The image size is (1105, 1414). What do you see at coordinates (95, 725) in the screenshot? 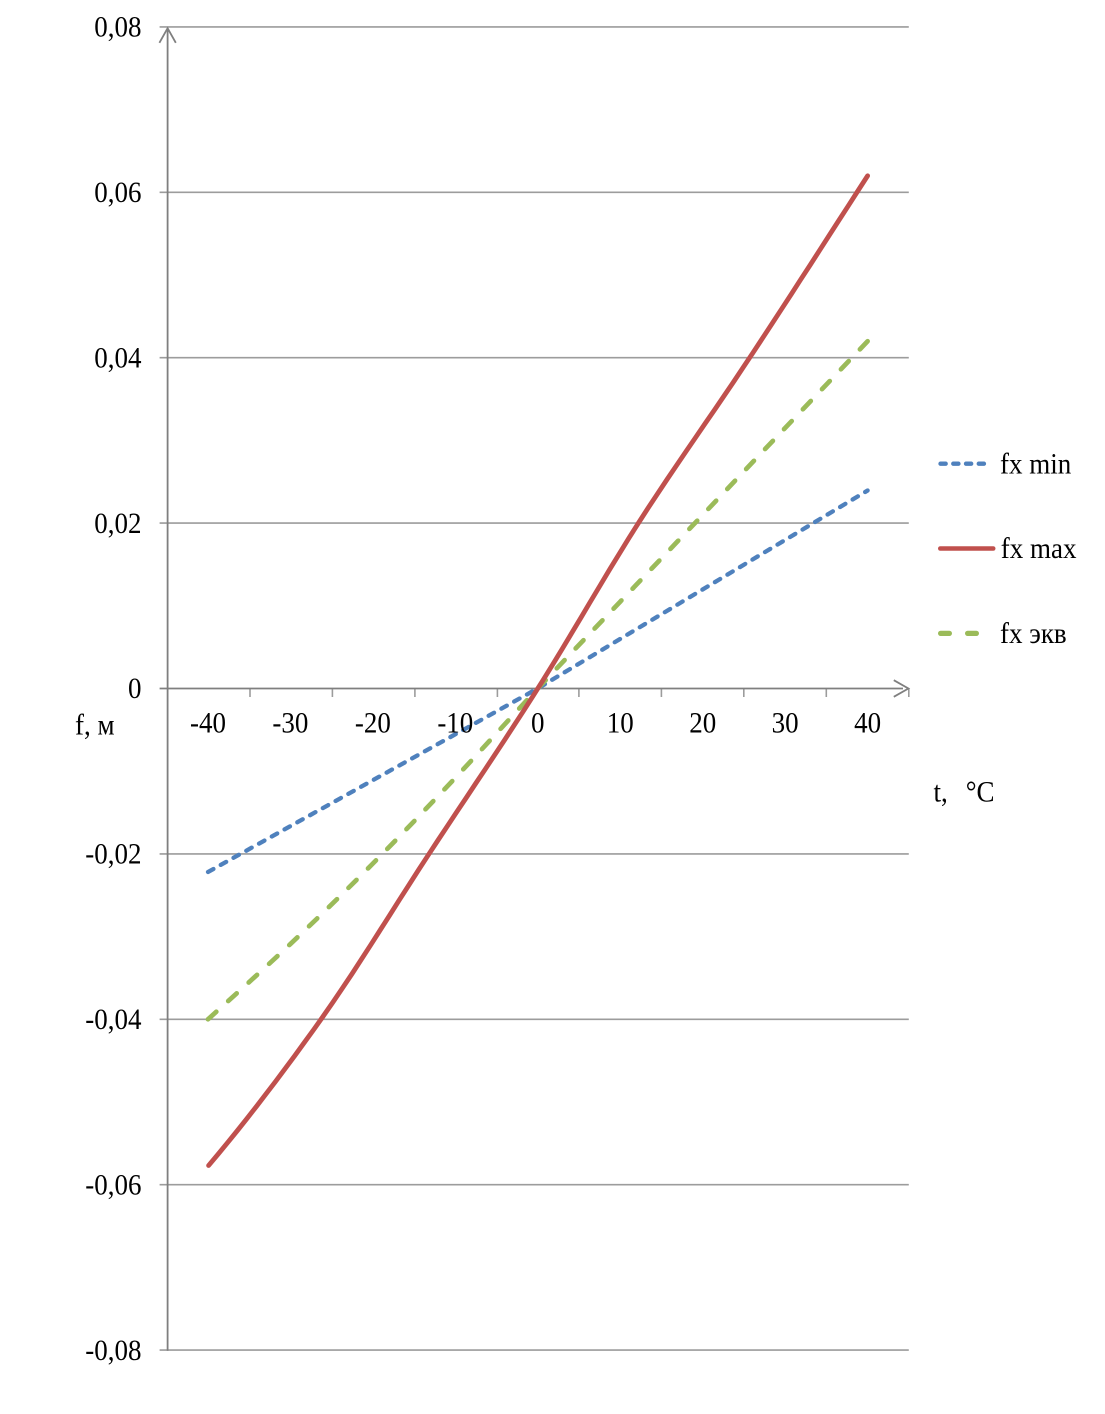
I see `svg-text: f, м` at bounding box center [95, 725].